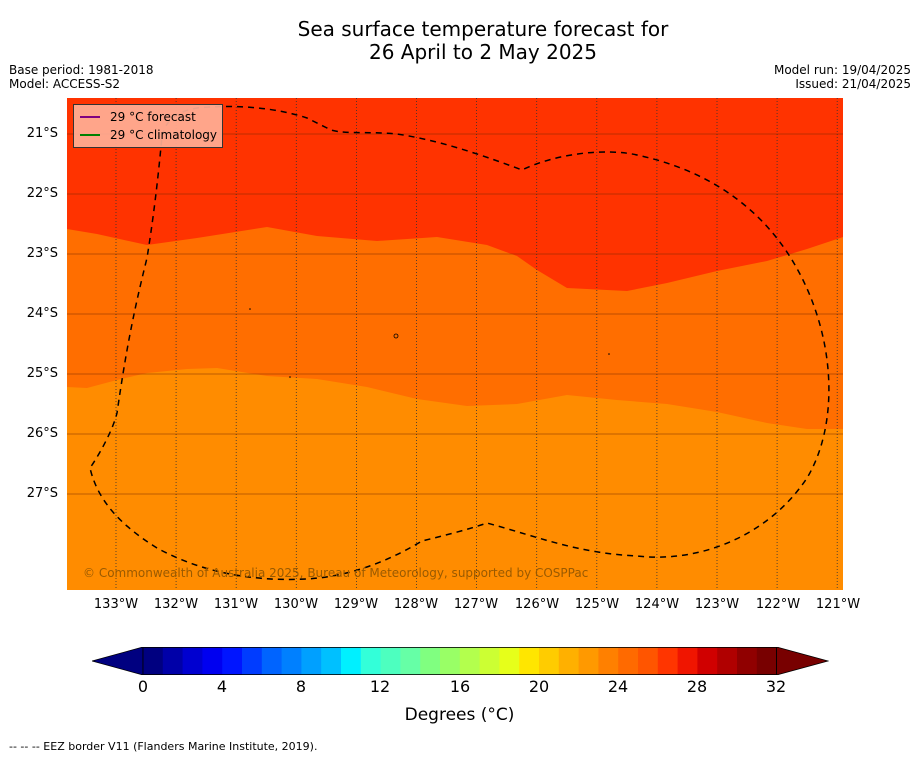  What do you see at coordinates (42, 373) in the screenshot?
I see `lat-label: 25°S` at bounding box center [42, 373].